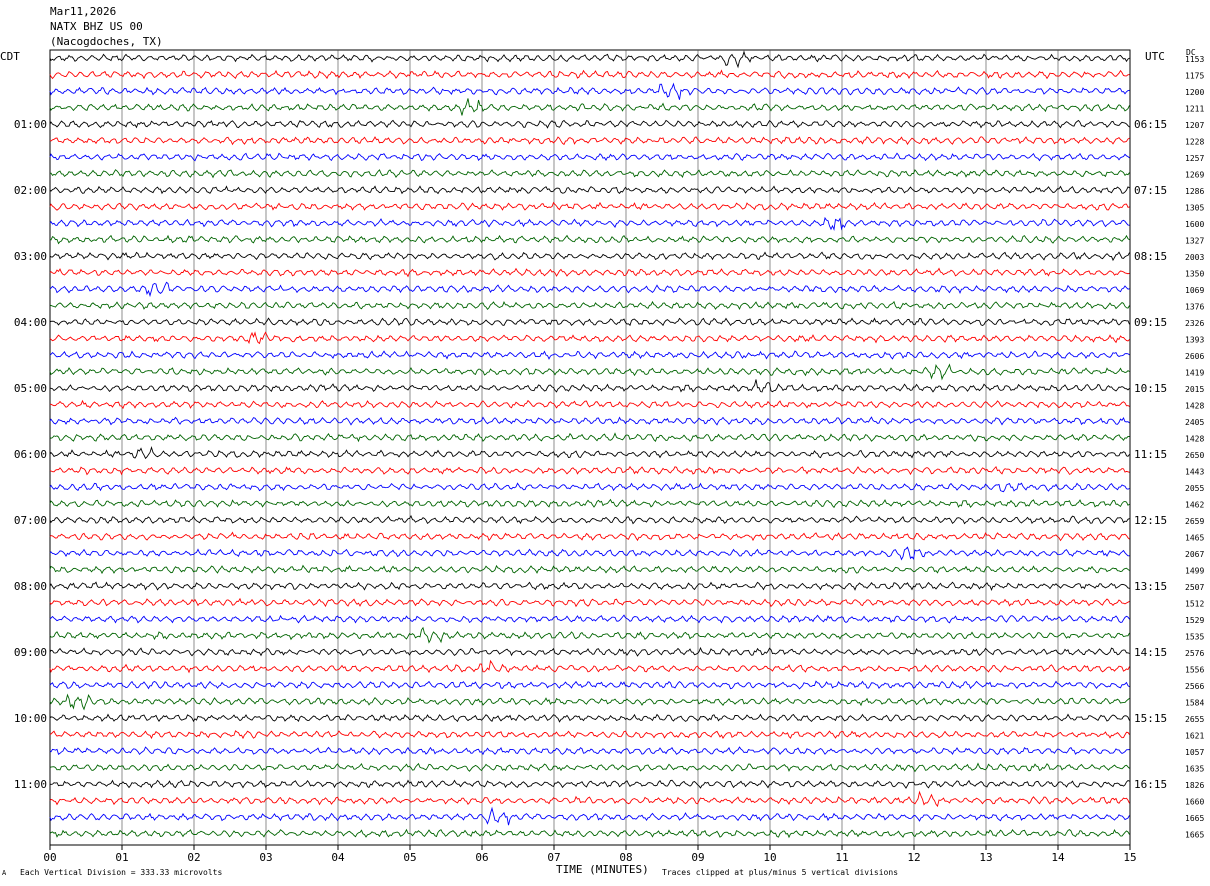 This screenshot has width=1210, height=886. Describe the element at coordinates (1194, 307) in the screenshot. I see `dc-value-label: 1376` at that location.